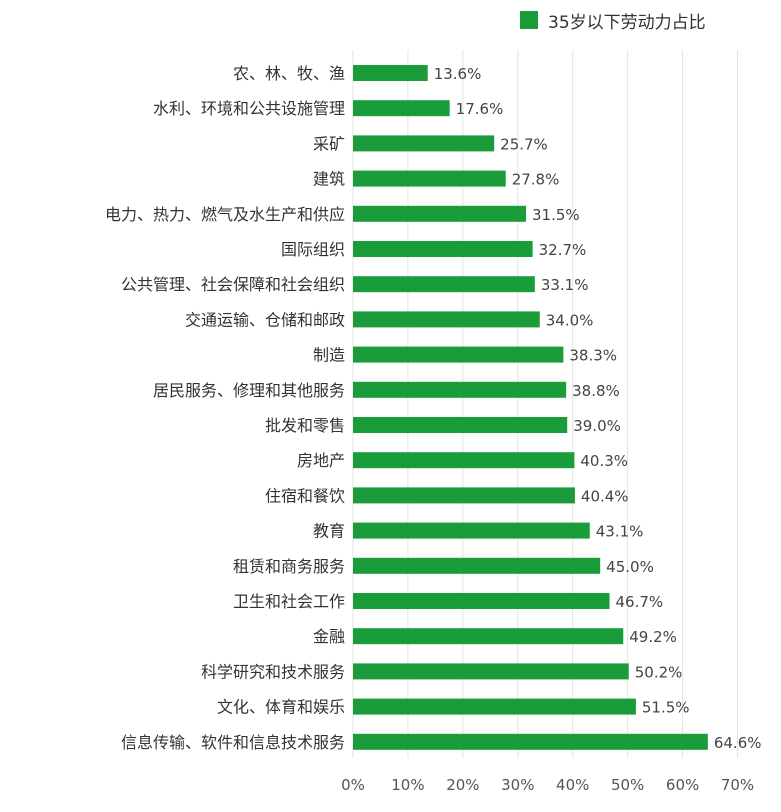 The image size is (781, 812). What do you see at coordinates (556, 215) in the screenshot?
I see `data-label: 31.5%` at bounding box center [556, 215].